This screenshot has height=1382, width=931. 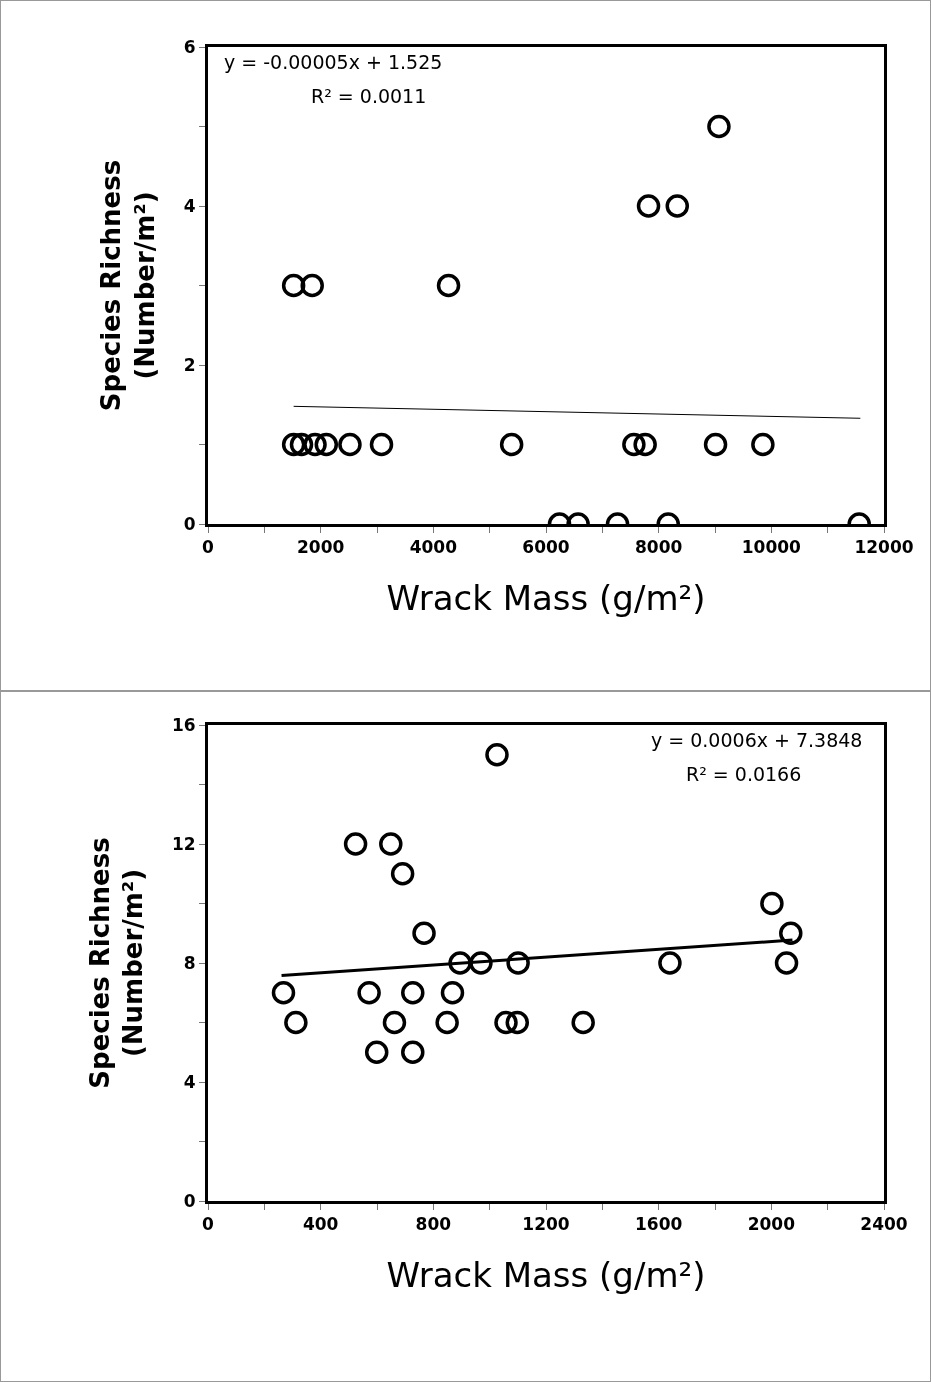 What do you see at coordinates (183, 724) in the screenshot?
I see `y-tick-label: 16` at bounding box center [183, 724].